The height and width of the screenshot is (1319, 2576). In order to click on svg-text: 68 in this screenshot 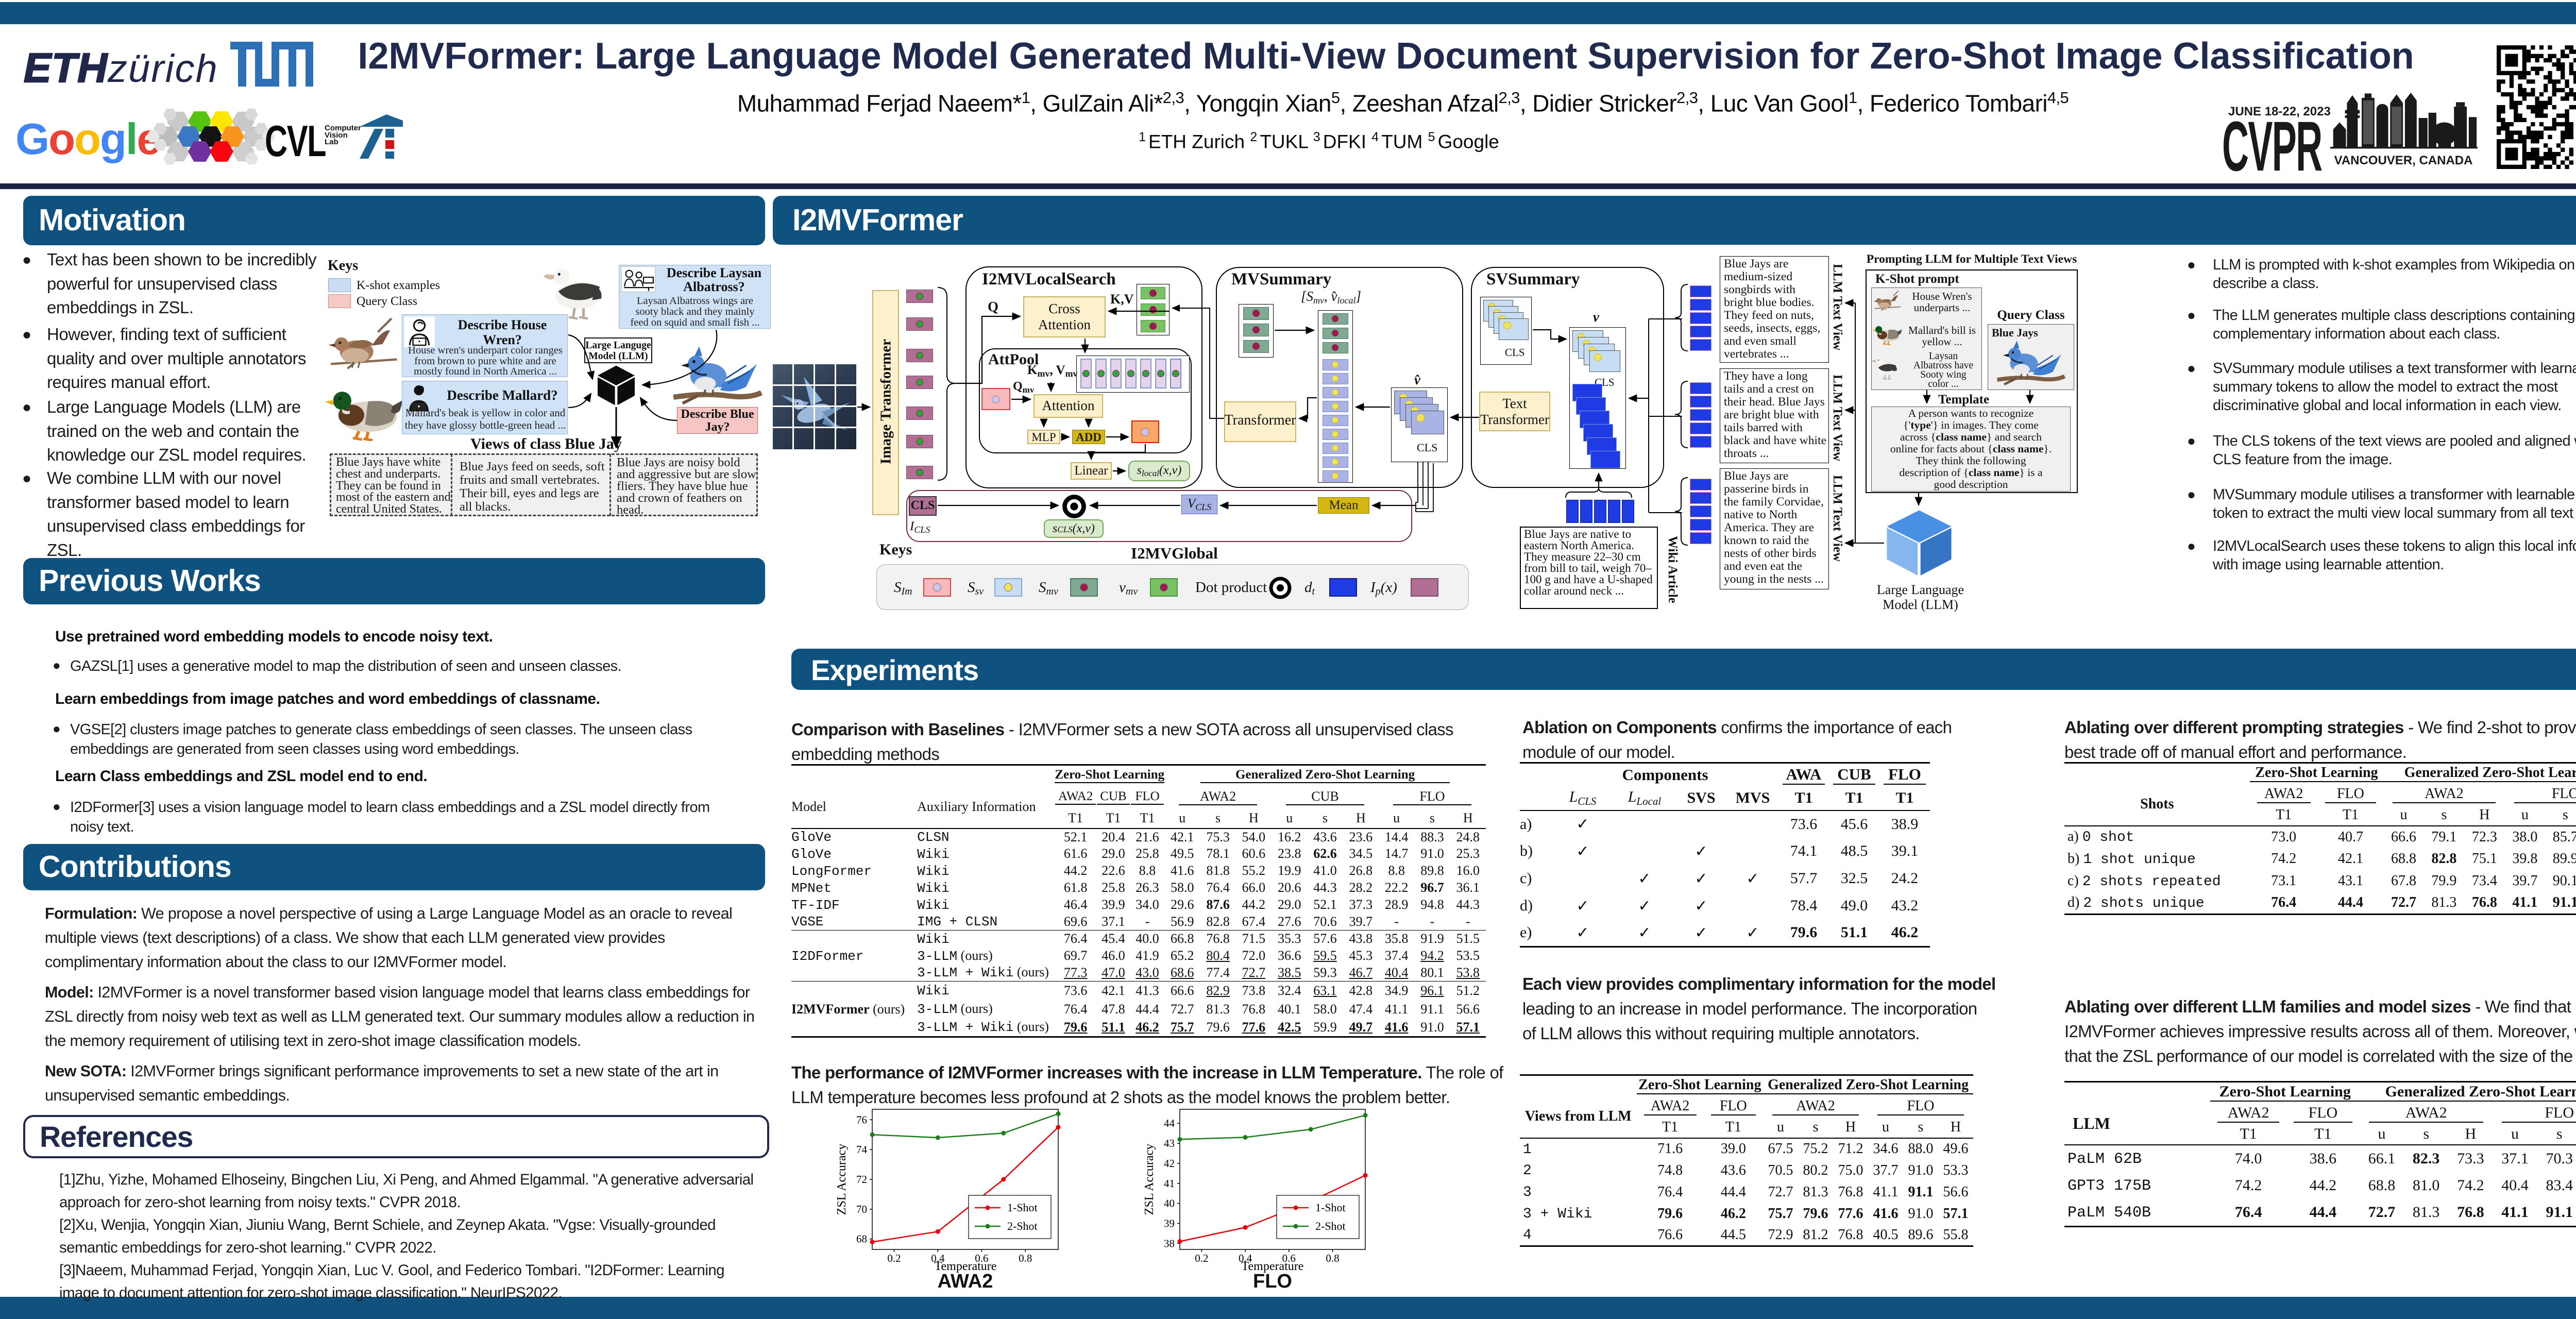, I will do `click(861, 1239)`.